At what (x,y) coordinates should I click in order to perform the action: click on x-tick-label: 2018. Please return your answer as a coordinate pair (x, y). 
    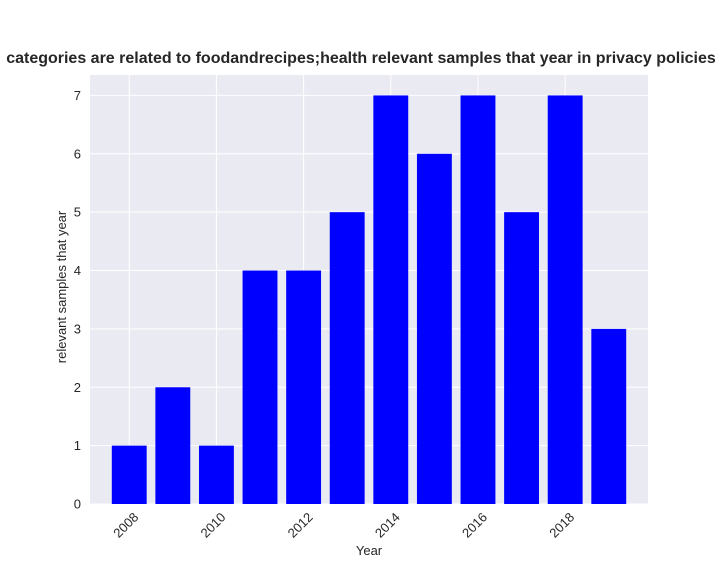
    Looking at the image, I should click on (561, 525).